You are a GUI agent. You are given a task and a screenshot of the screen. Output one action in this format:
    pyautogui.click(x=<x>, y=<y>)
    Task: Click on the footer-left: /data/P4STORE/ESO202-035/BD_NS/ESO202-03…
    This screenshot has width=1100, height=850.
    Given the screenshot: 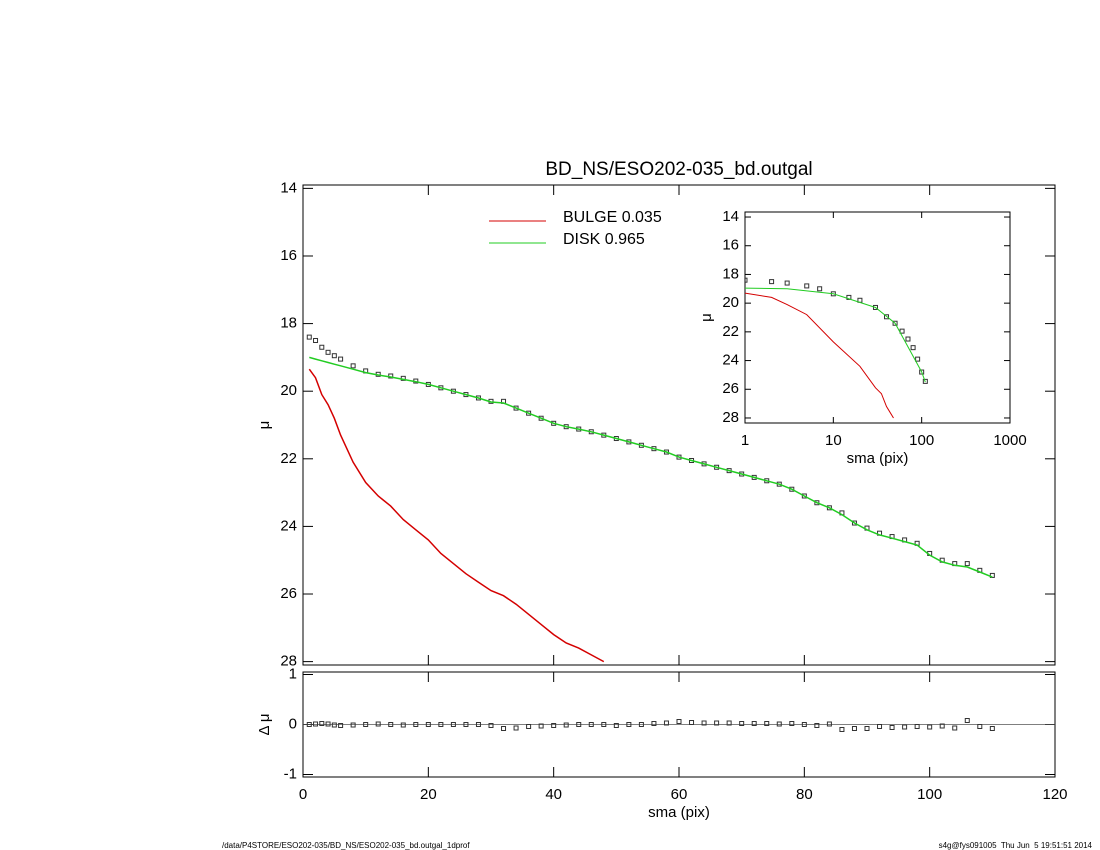 What is the action you would take?
    pyautogui.click(x=346, y=845)
    